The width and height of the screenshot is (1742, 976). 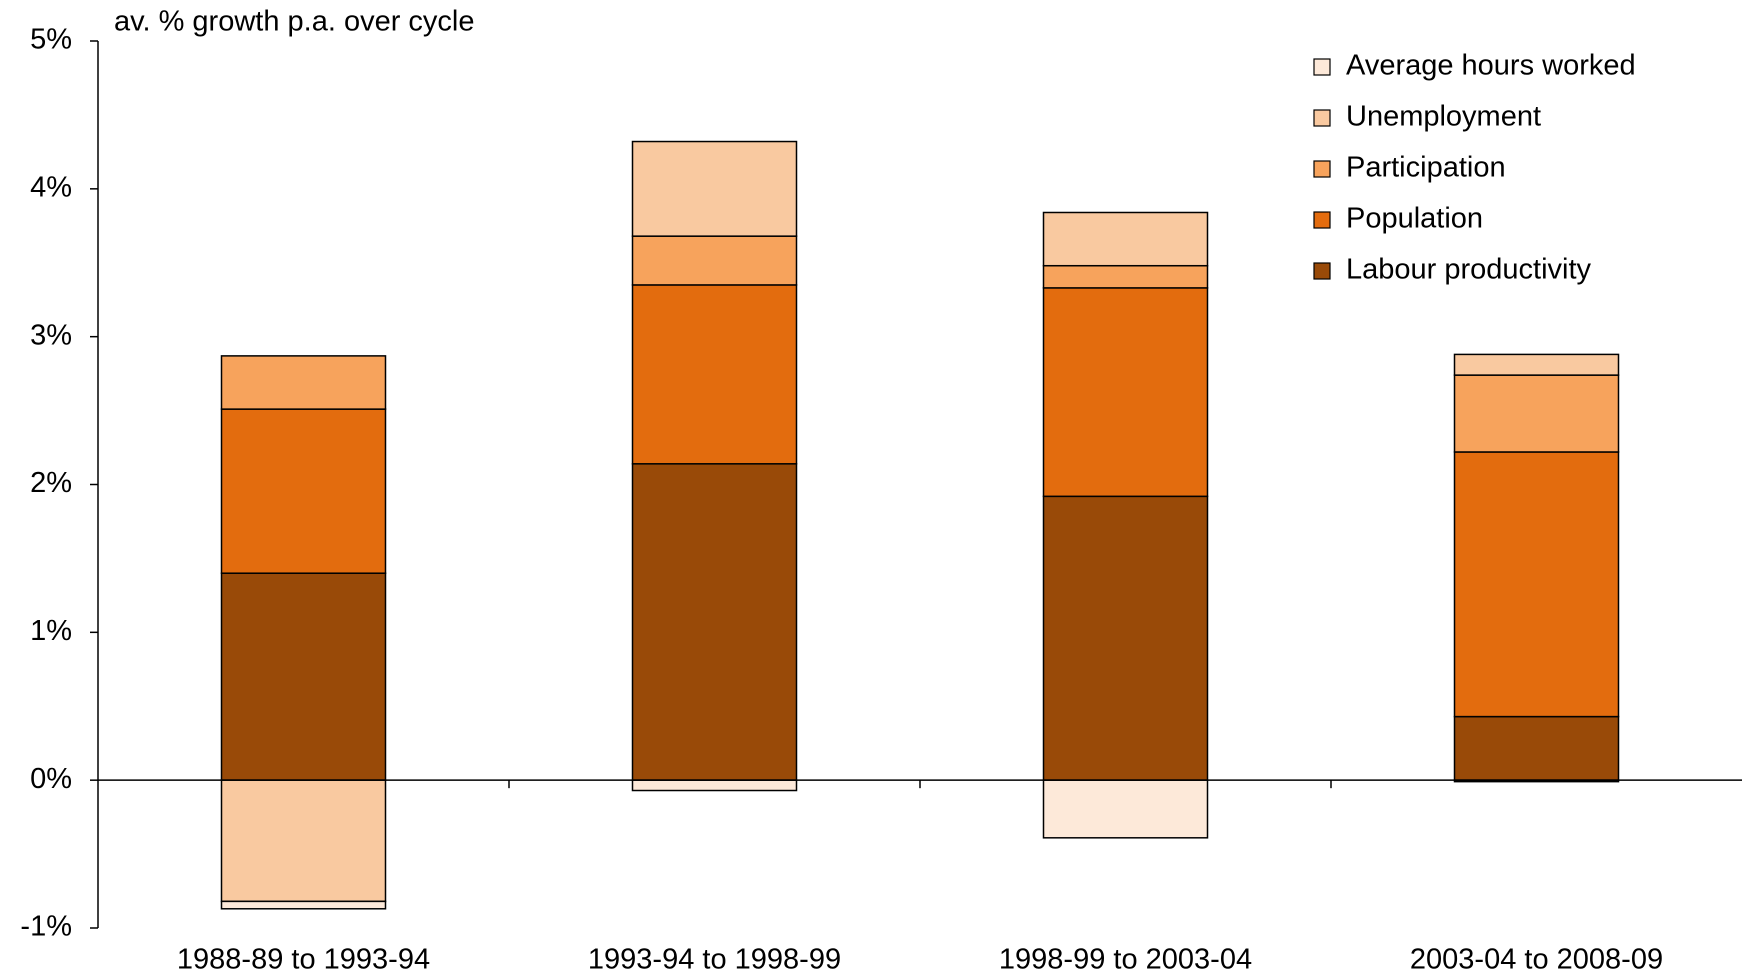 What do you see at coordinates (46, 927) in the screenshot?
I see `y-tick-label: -1%` at bounding box center [46, 927].